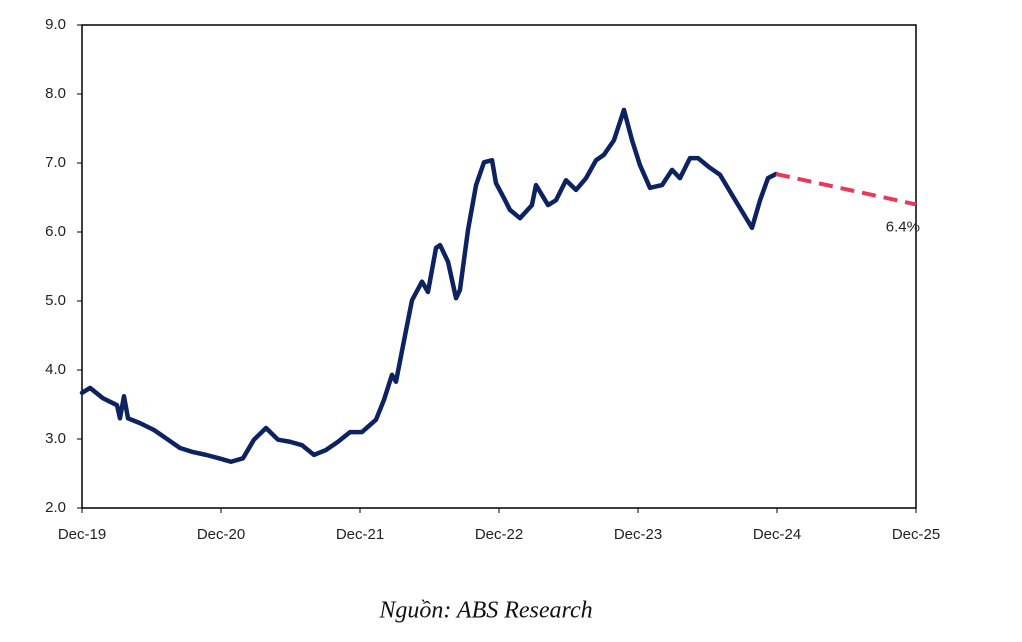 This screenshot has height=642, width=1022. Describe the element at coordinates (638, 534) in the screenshot. I see `x-tick-label: Dec-23` at that location.